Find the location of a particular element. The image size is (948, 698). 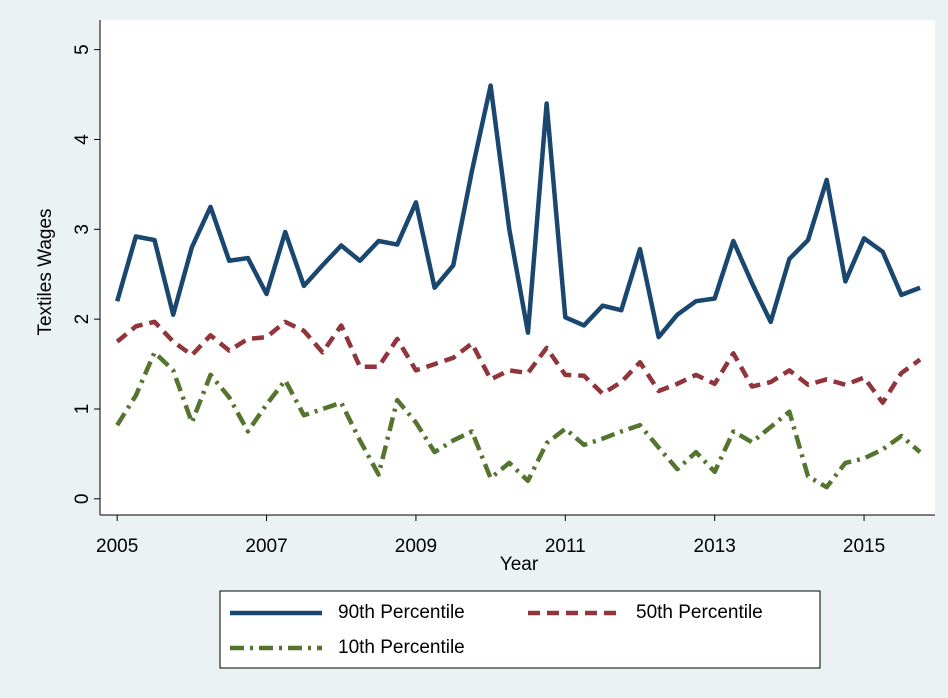

legend-label: 10th Percentile is located at coordinates (401, 647).